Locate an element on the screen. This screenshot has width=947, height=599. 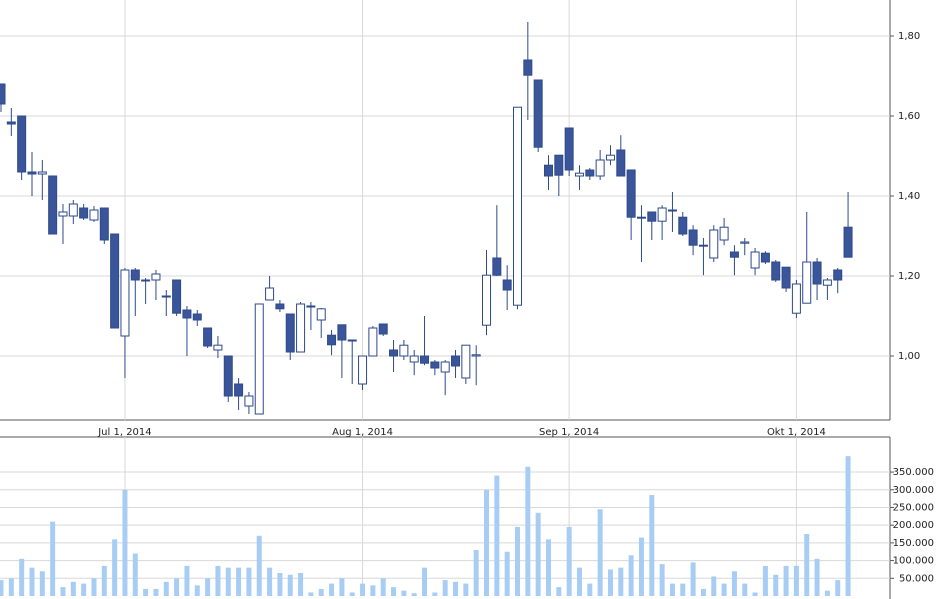
y-tick-label: 50.000 is located at coordinates (916, 578).